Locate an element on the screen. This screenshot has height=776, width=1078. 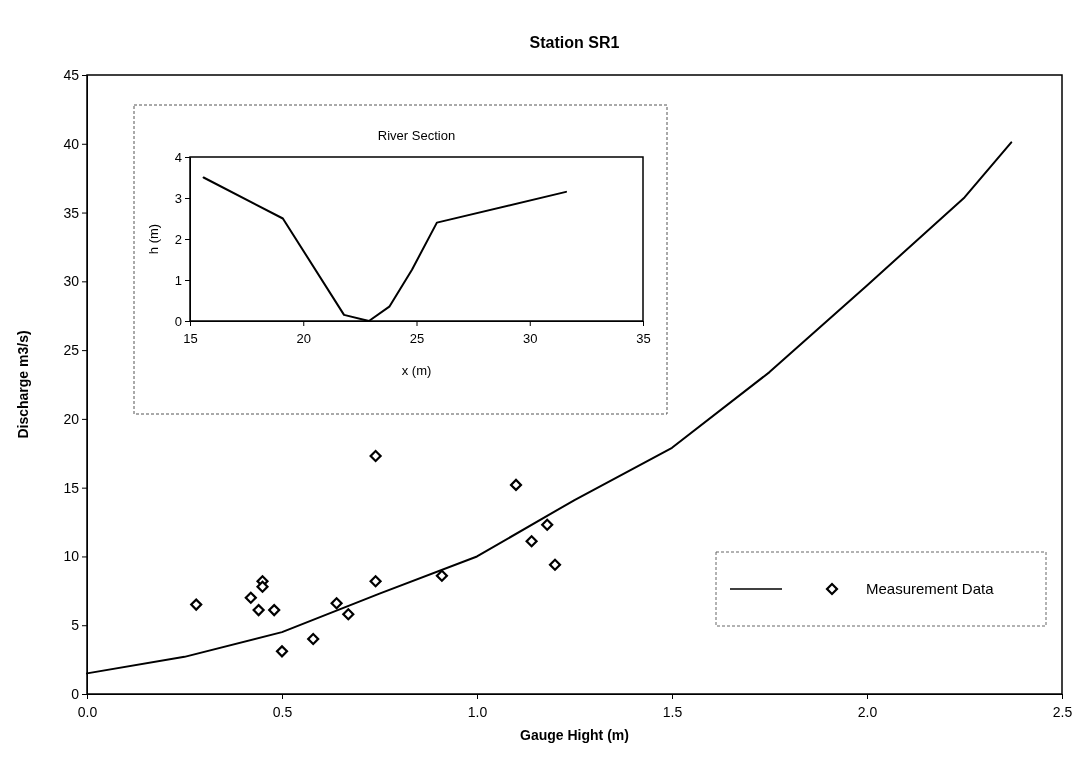
y-tick-label: 4 is located at coordinates (178, 157).